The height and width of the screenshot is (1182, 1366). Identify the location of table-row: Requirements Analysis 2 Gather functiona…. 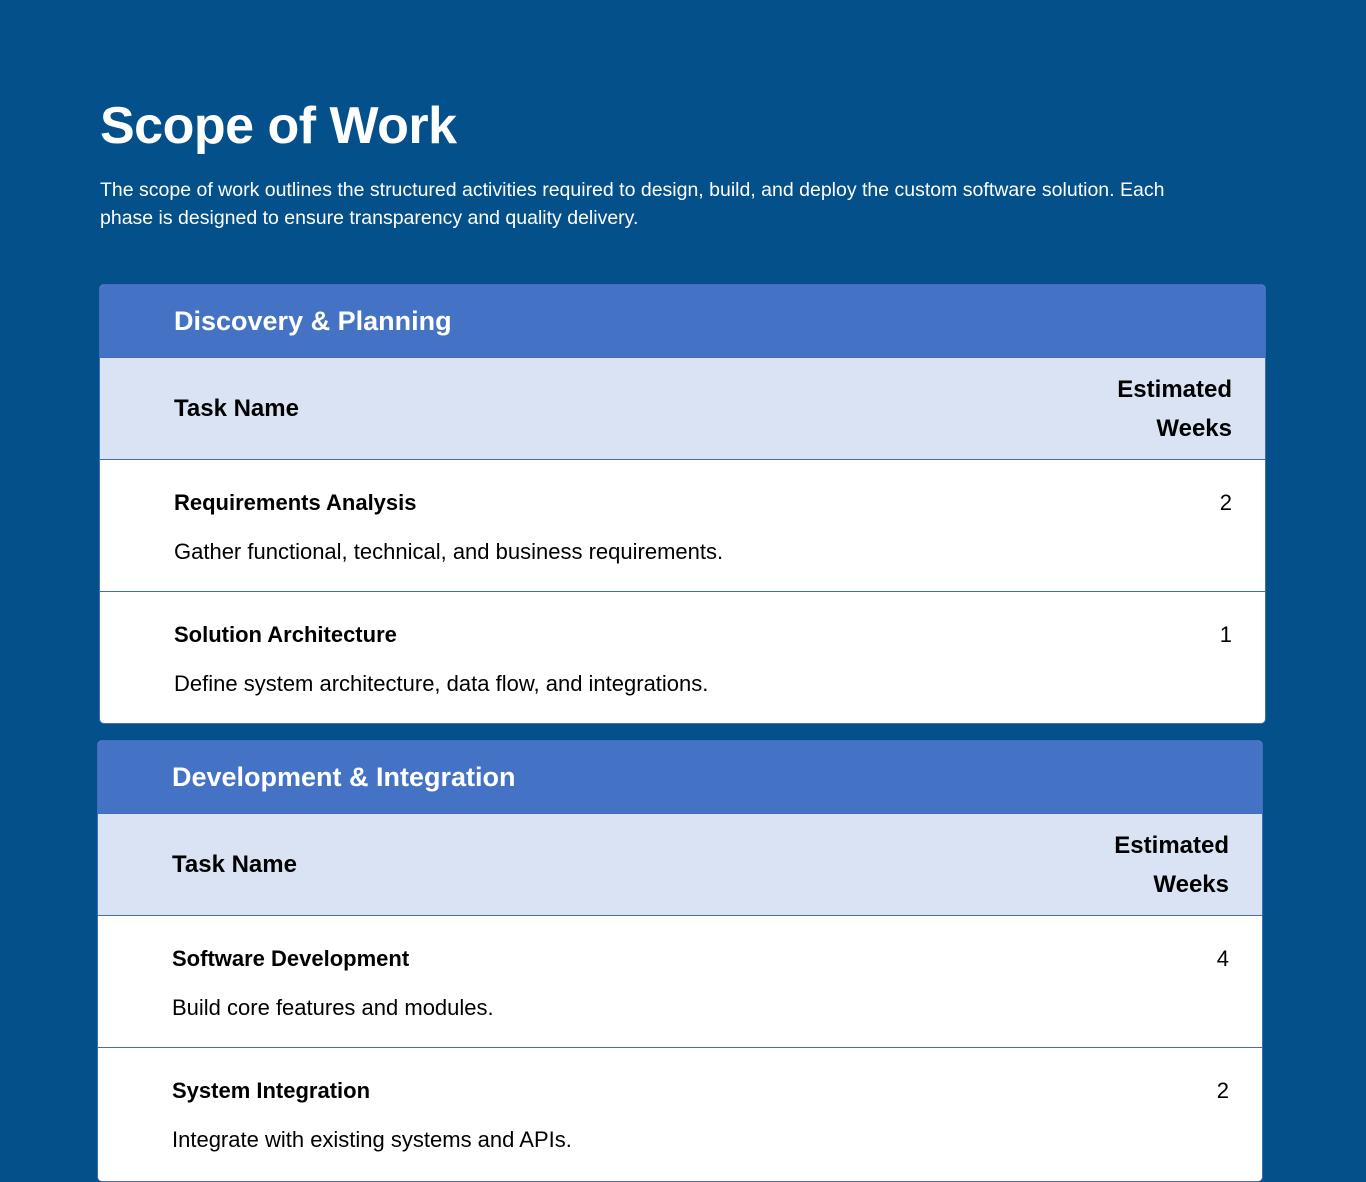
(682, 526).